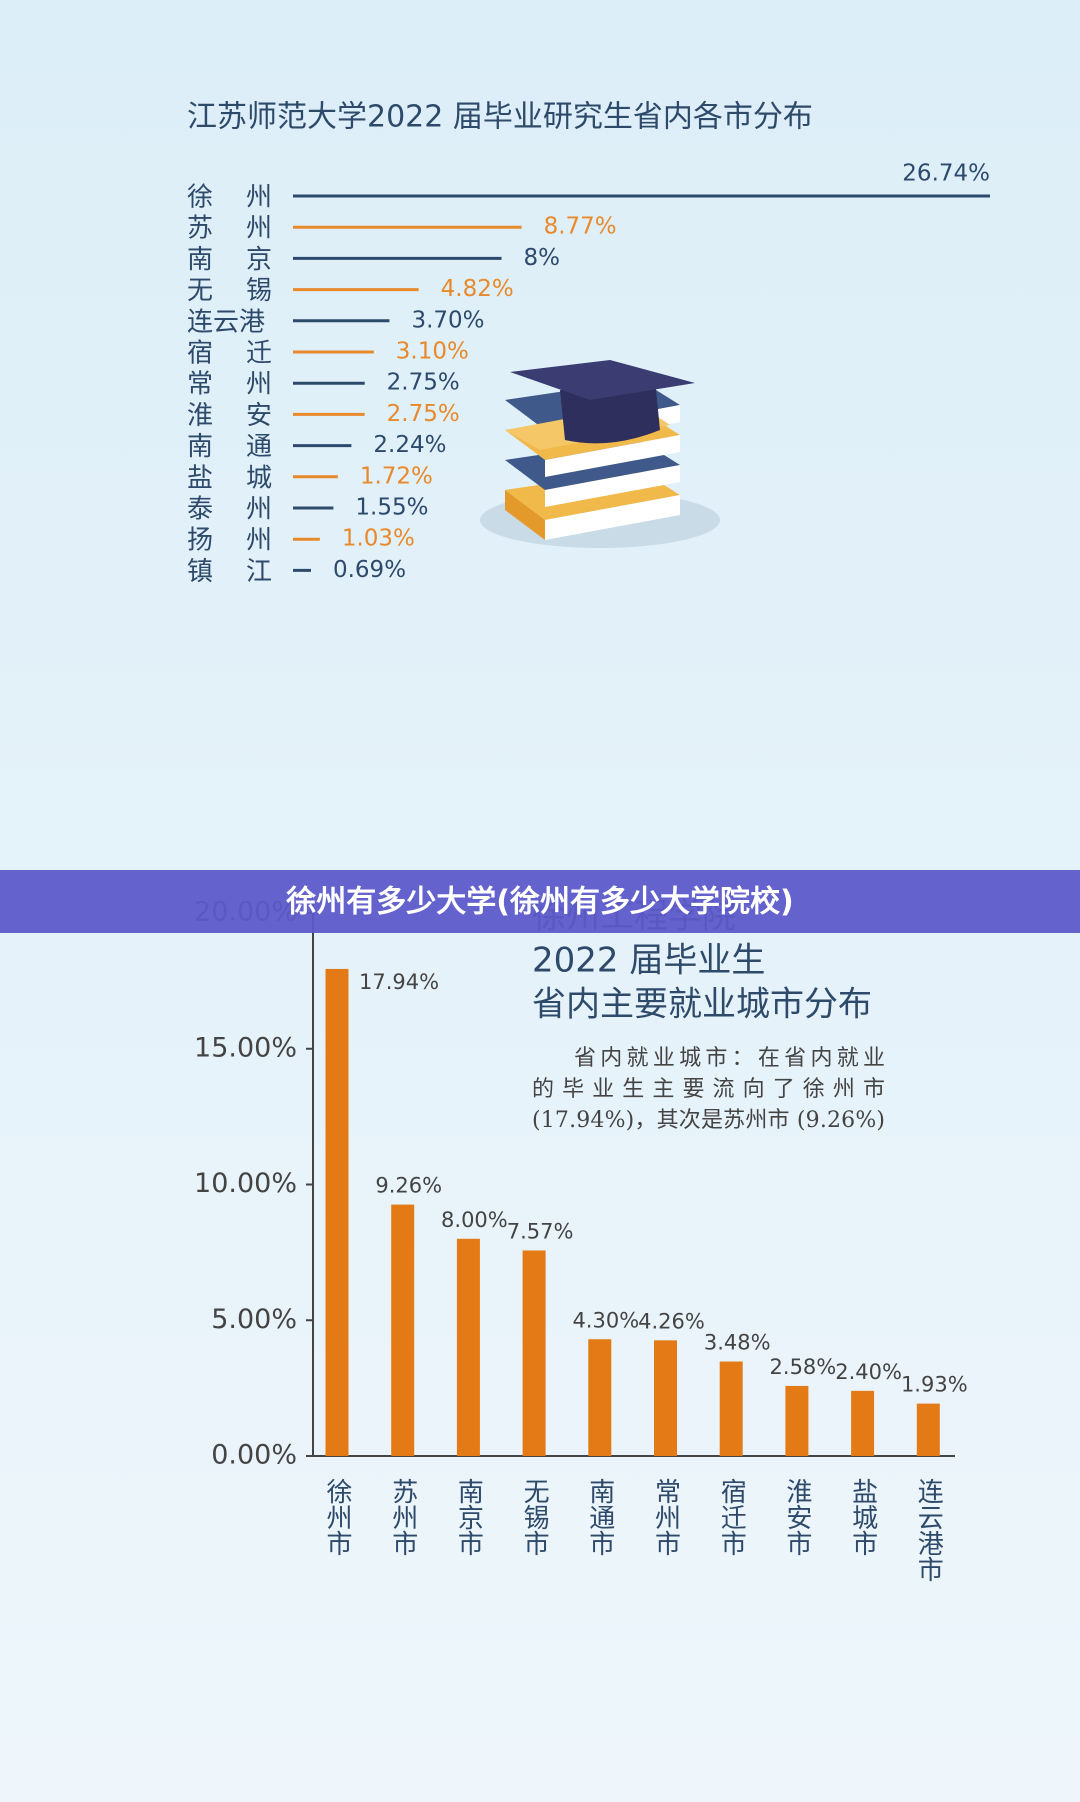 The image size is (1080, 1802). I want to click on x-tick-label: 连云港市, so click(928, 1530).